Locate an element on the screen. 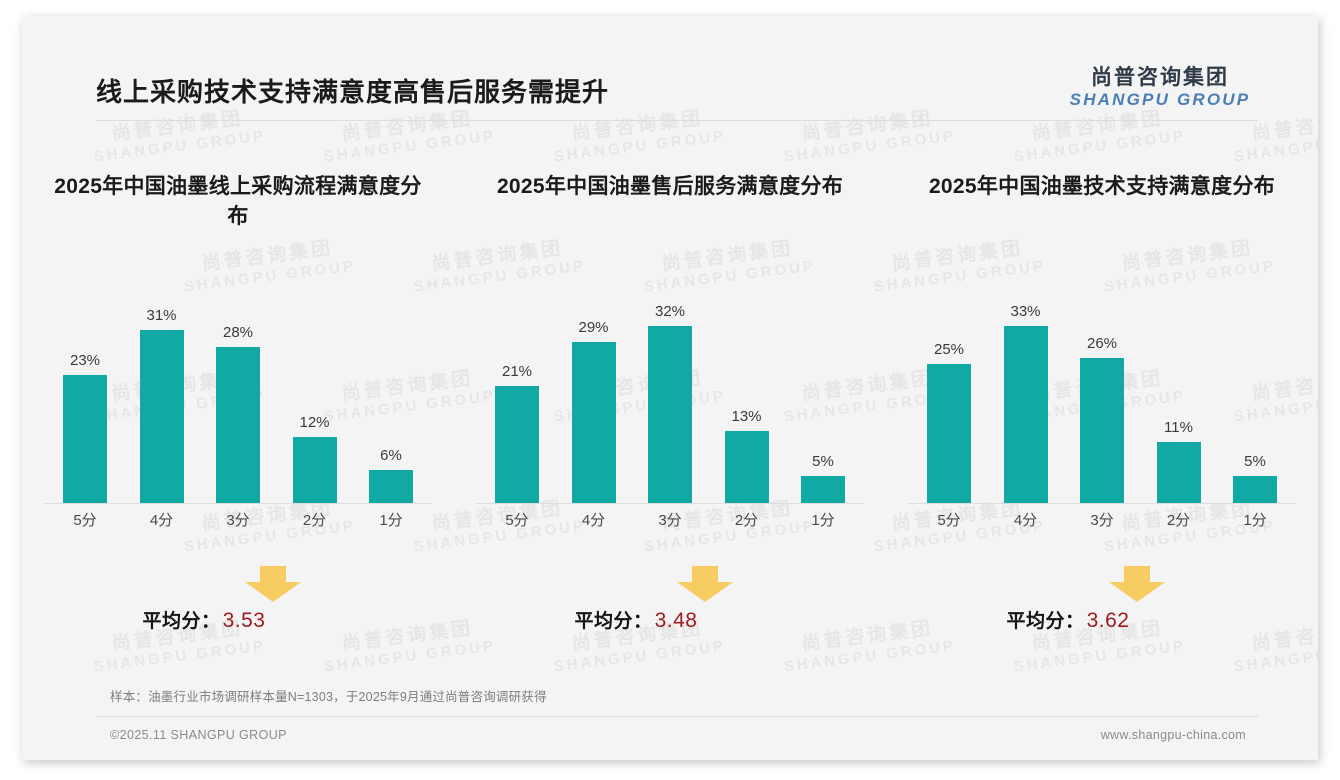 This screenshot has width=1340, height=780. bar-value-label: 11% is located at coordinates (1178, 427).